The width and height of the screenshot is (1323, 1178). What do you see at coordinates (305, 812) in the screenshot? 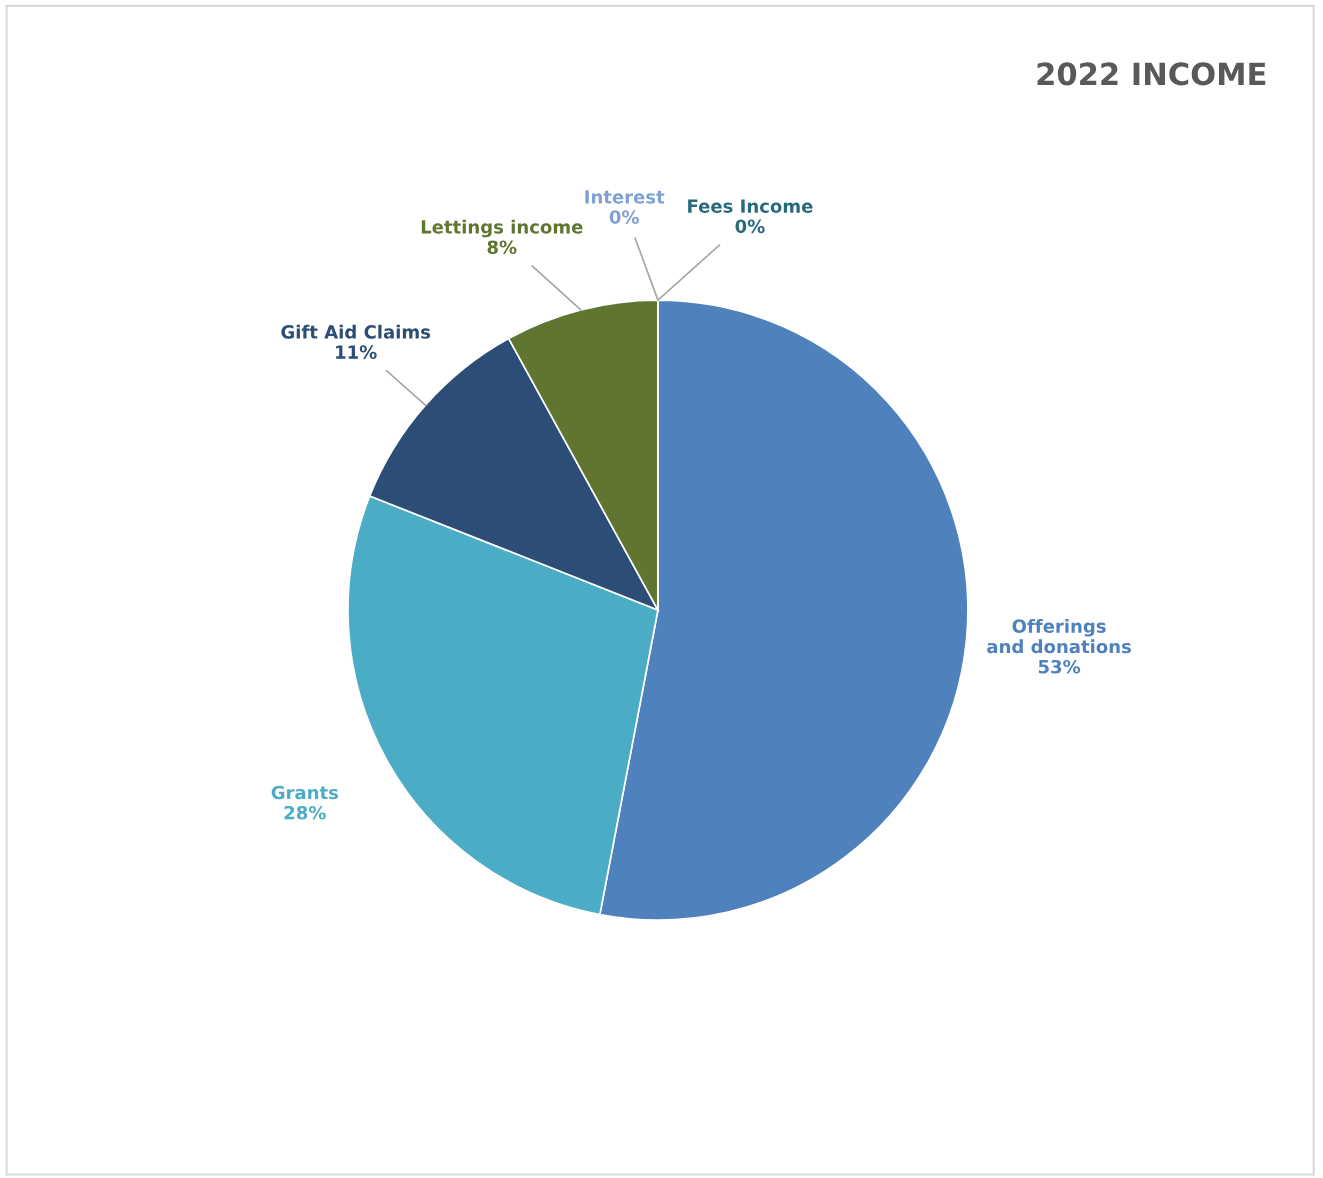
I see `data-label: 28%` at bounding box center [305, 812].